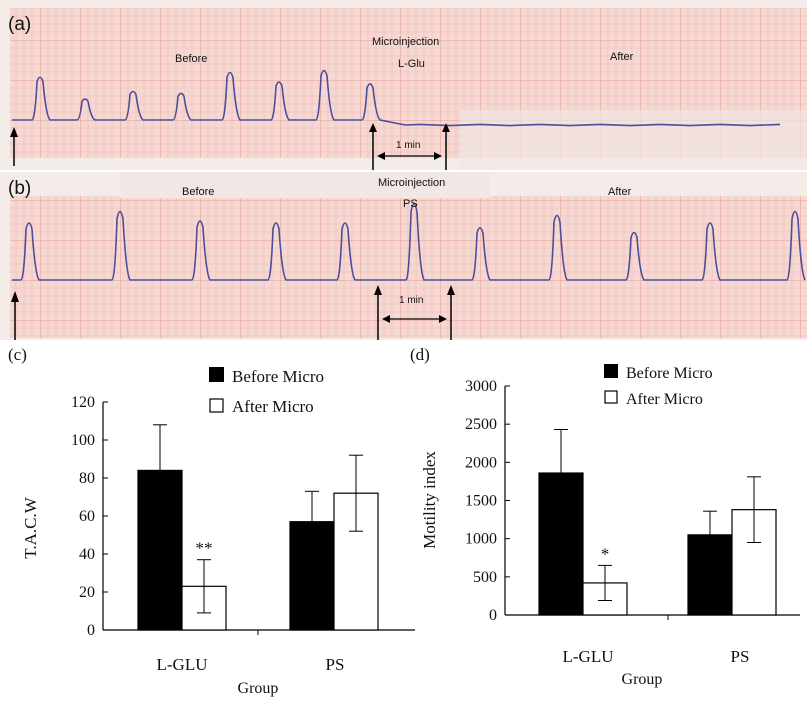 Image resolution: width=807 pixels, height=703 pixels. What do you see at coordinates (19, 188) in the screenshot?
I see `panel-b-label: (b)` at bounding box center [19, 188].